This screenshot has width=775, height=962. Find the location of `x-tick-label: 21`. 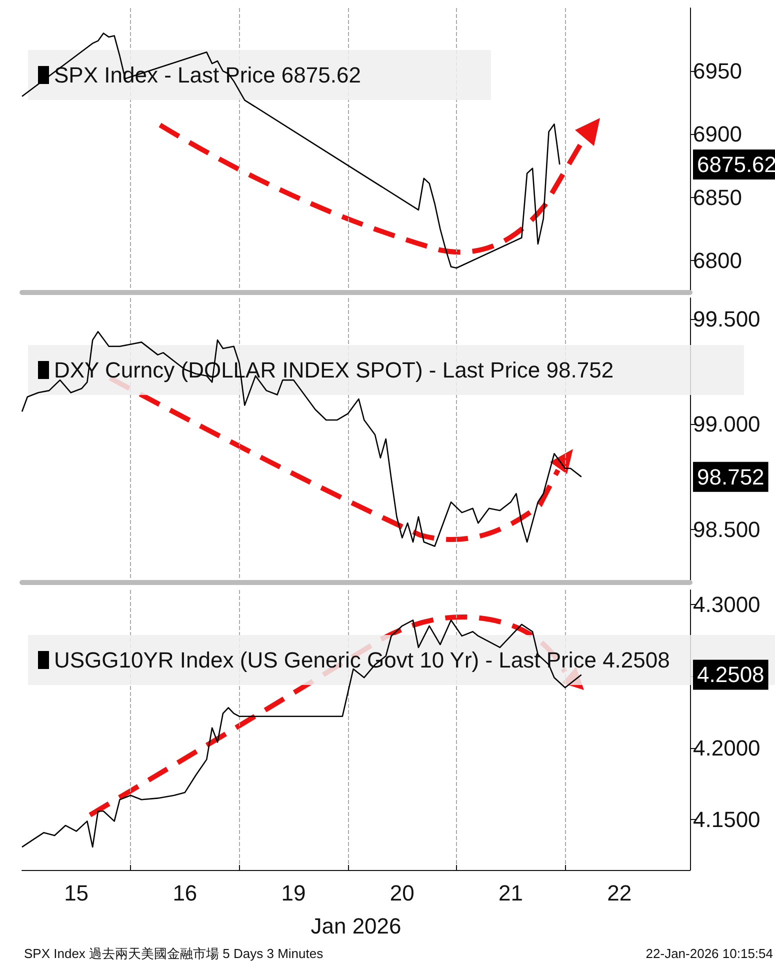

x-tick-label: 21 is located at coordinates (511, 893).